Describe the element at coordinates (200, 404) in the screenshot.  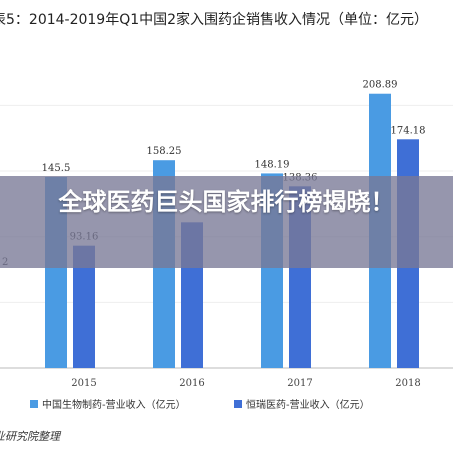
I see `chart-legend: 中国生物制药-营业收入（亿元） 恒瑞医药-营业收入（亿元）` at that location.